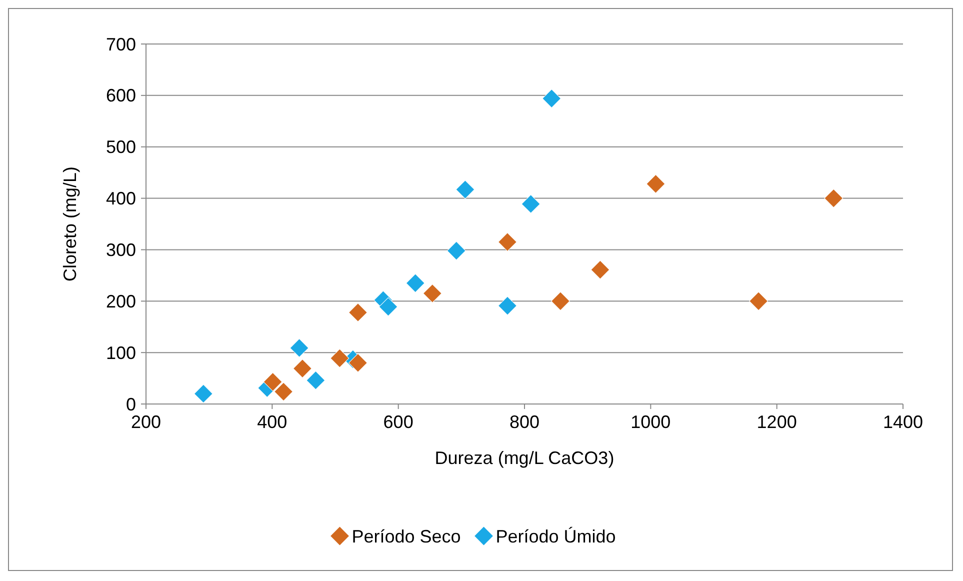  What do you see at coordinates (524, 458) in the screenshot?
I see `x-axis-title: Dureza (mg/L CaCO3)` at bounding box center [524, 458].